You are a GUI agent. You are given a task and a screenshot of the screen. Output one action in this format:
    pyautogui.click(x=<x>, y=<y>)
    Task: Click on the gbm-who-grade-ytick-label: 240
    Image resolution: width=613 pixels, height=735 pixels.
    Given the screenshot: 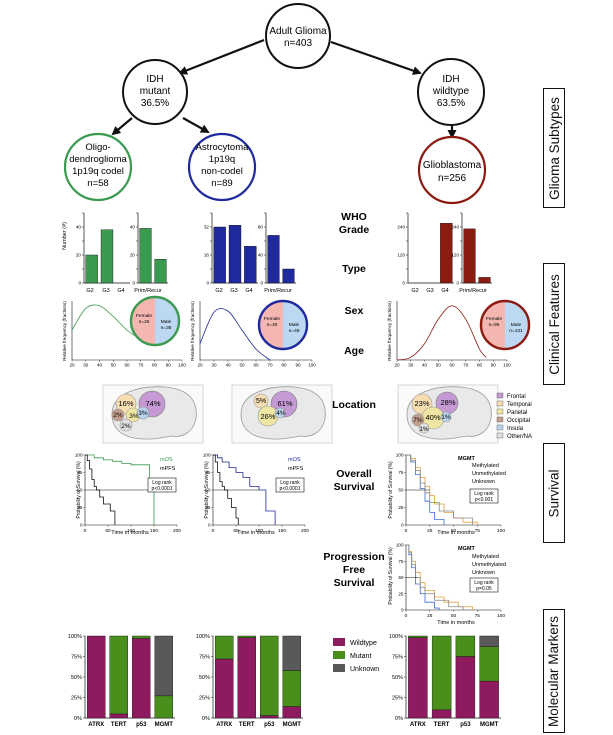 What is the action you would take?
    pyautogui.click(x=401, y=227)
    